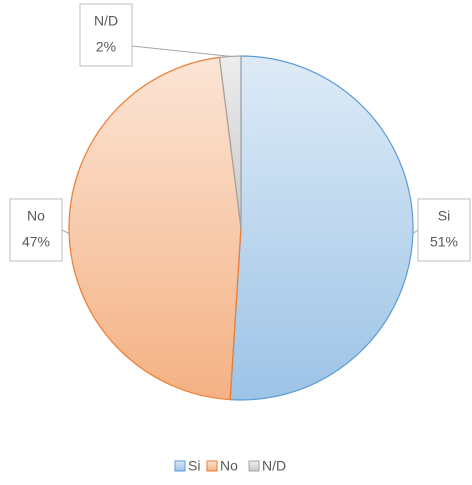 The width and height of the screenshot is (472, 485). What do you see at coordinates (36, 216) in the screenshot?
I see `data-label-name: No` at bounding box center [36, 216].